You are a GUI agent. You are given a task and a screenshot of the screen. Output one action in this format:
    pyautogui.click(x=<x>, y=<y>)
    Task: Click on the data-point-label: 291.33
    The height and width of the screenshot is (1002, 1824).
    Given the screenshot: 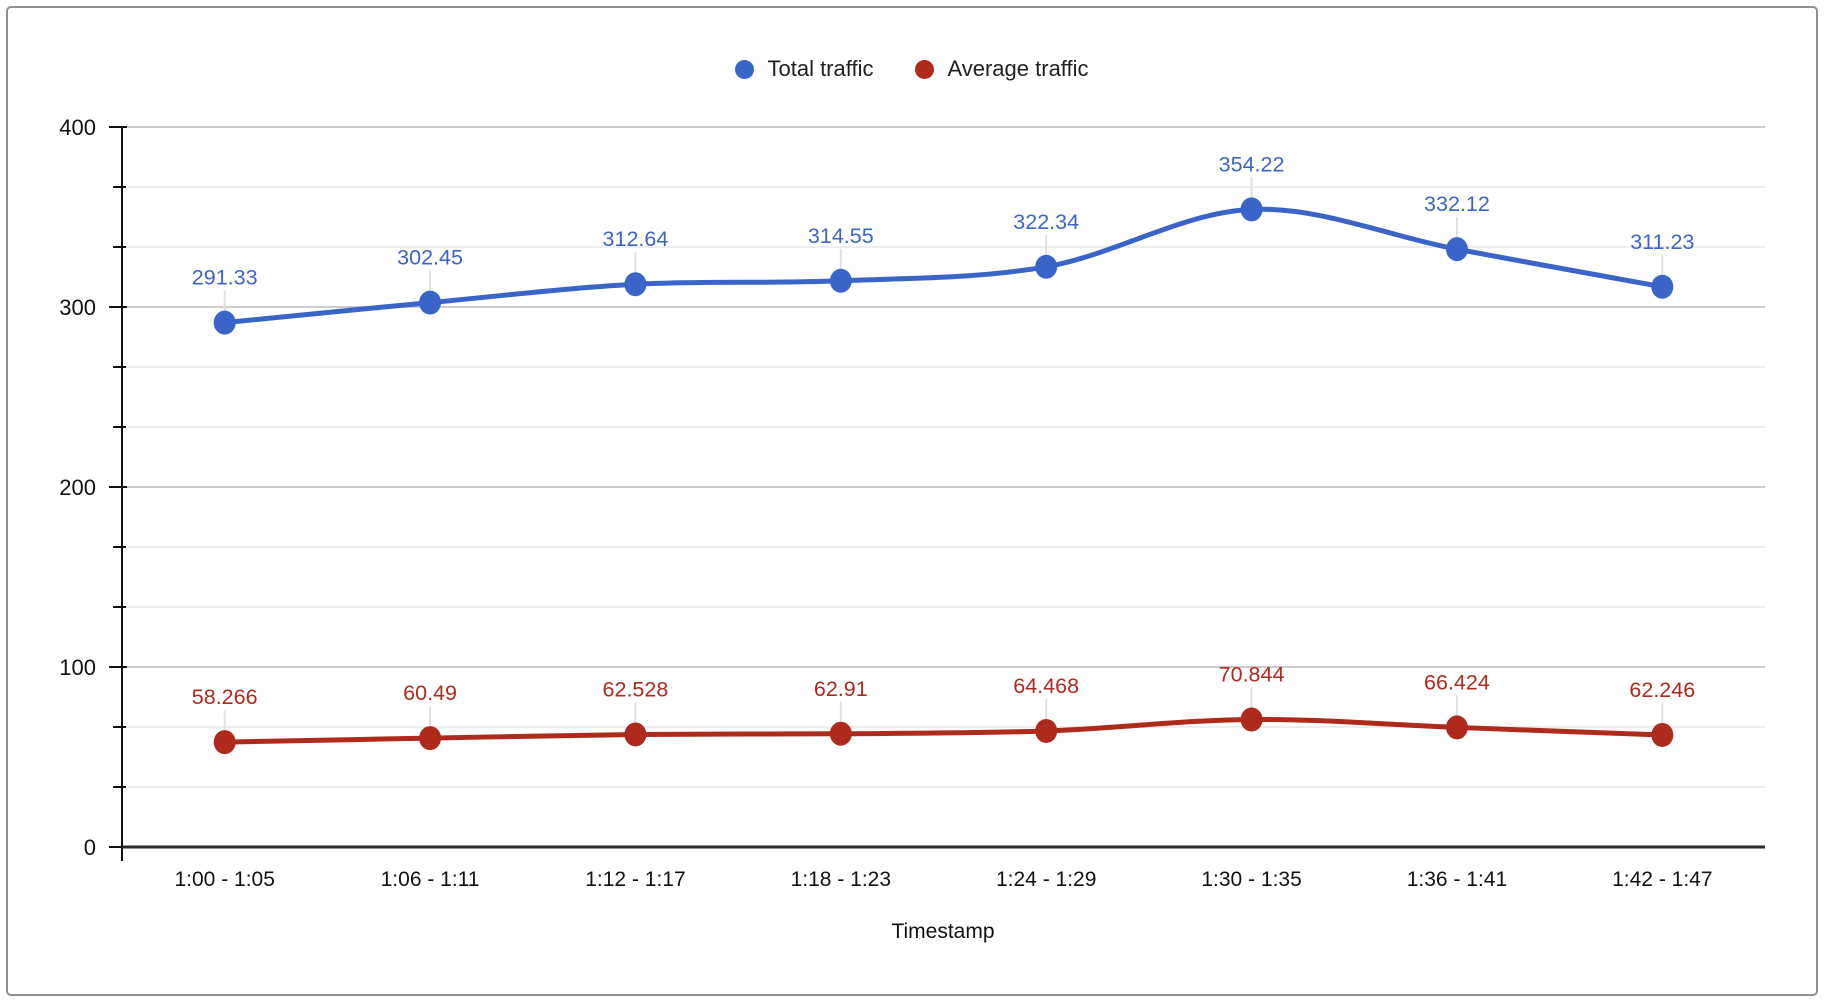 What is the action you would take?
    pyautogui.click(x=225, y=278)
    